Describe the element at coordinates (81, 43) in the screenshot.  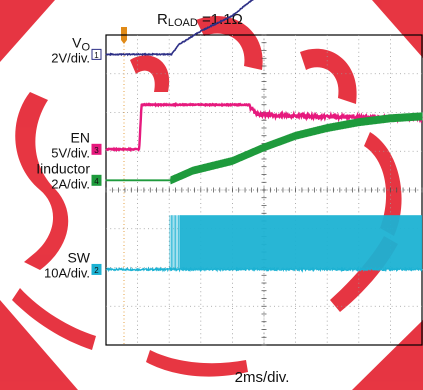
I see `channel-name-vo: VO` at that location.